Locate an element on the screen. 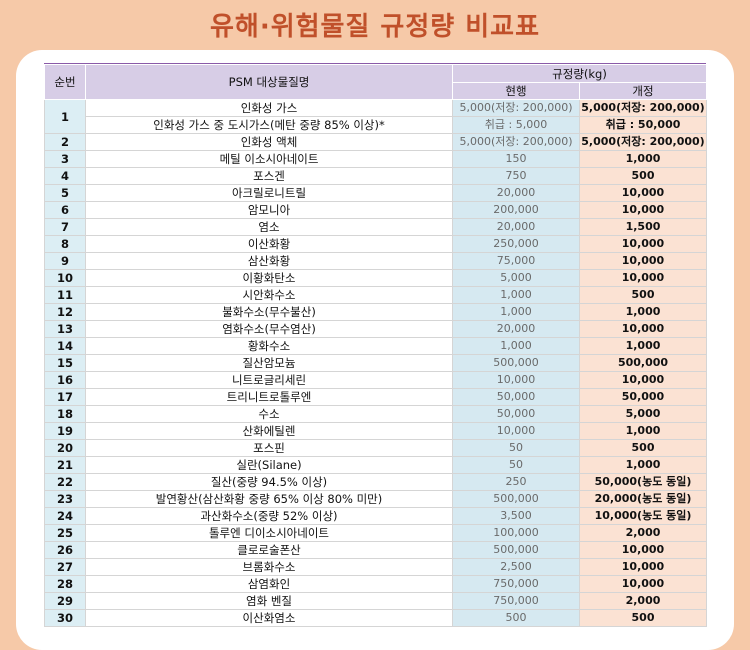 Image resolution: width=750 pixels, height=650 pixels. row-number: 27 is located at coordinates (65, 567).